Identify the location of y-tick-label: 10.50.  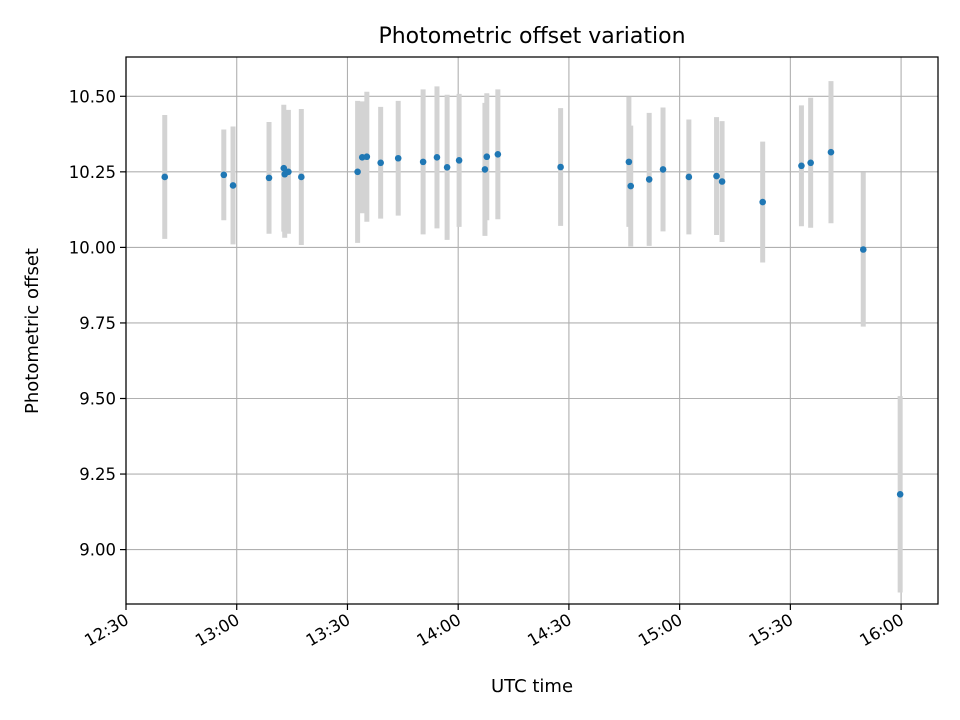
(92, 96).